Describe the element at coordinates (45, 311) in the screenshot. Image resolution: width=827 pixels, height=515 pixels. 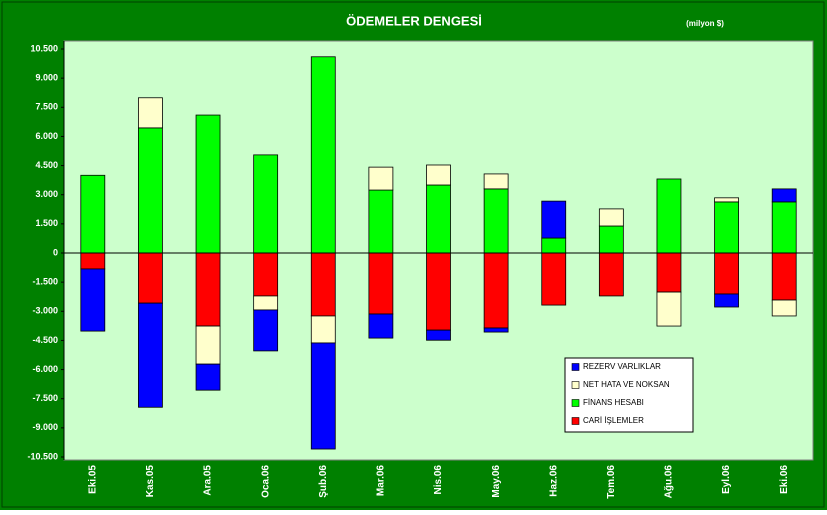
I see `y-tick-label: -3.000` at that location.